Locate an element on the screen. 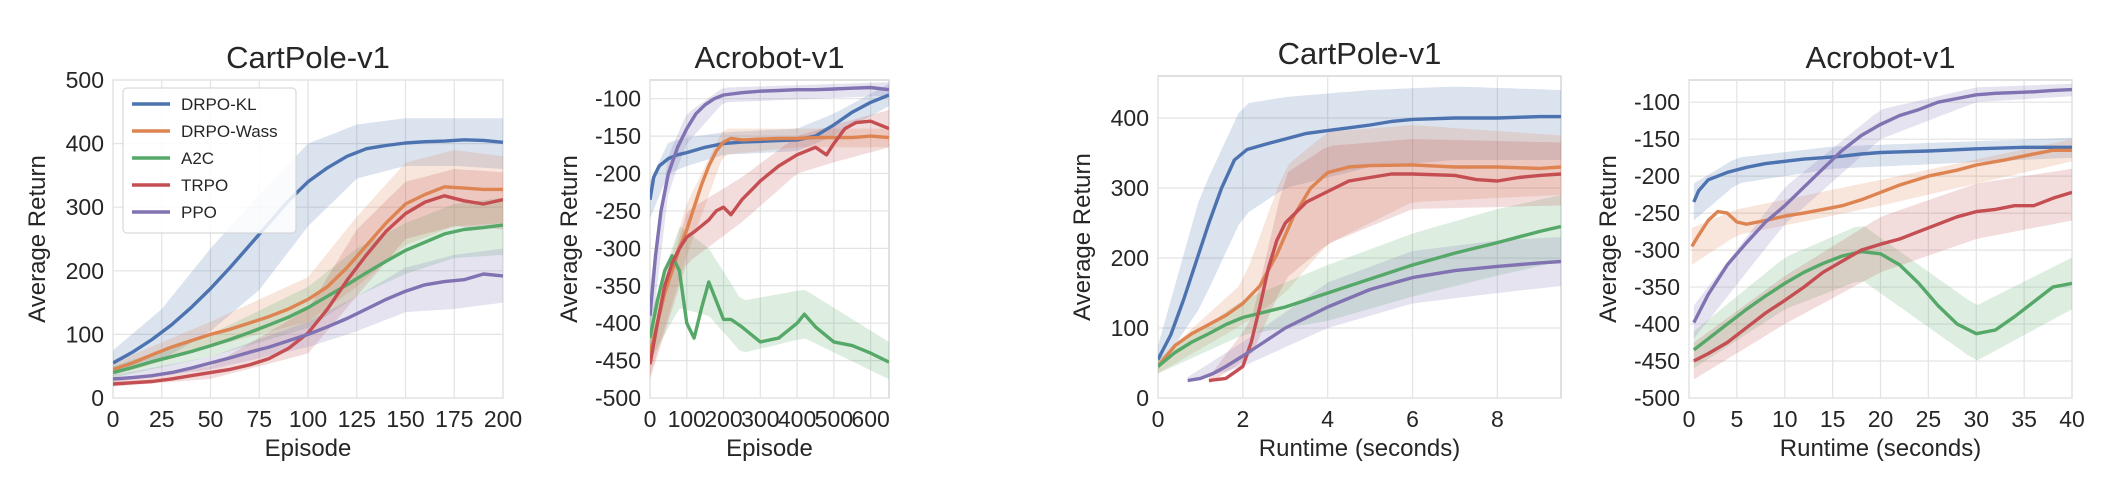 This screenshot has height=492, width=2128. x-tick-label: 15 is located at coordinates (1833, 419).